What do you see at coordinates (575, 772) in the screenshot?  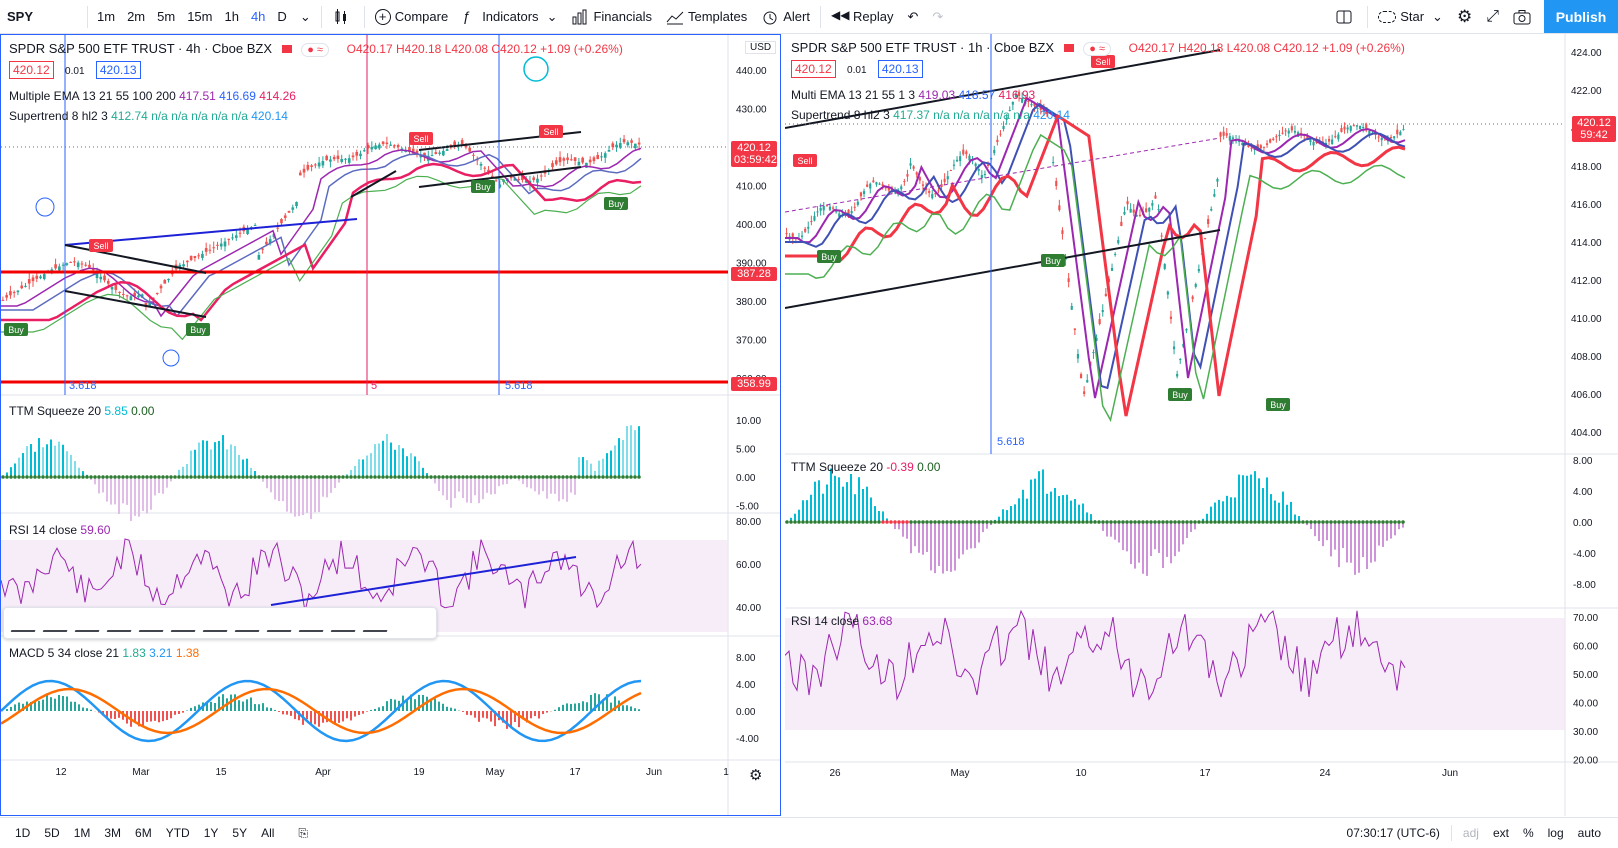 I see `date-tick: 17` at bounding box center [575, 772].